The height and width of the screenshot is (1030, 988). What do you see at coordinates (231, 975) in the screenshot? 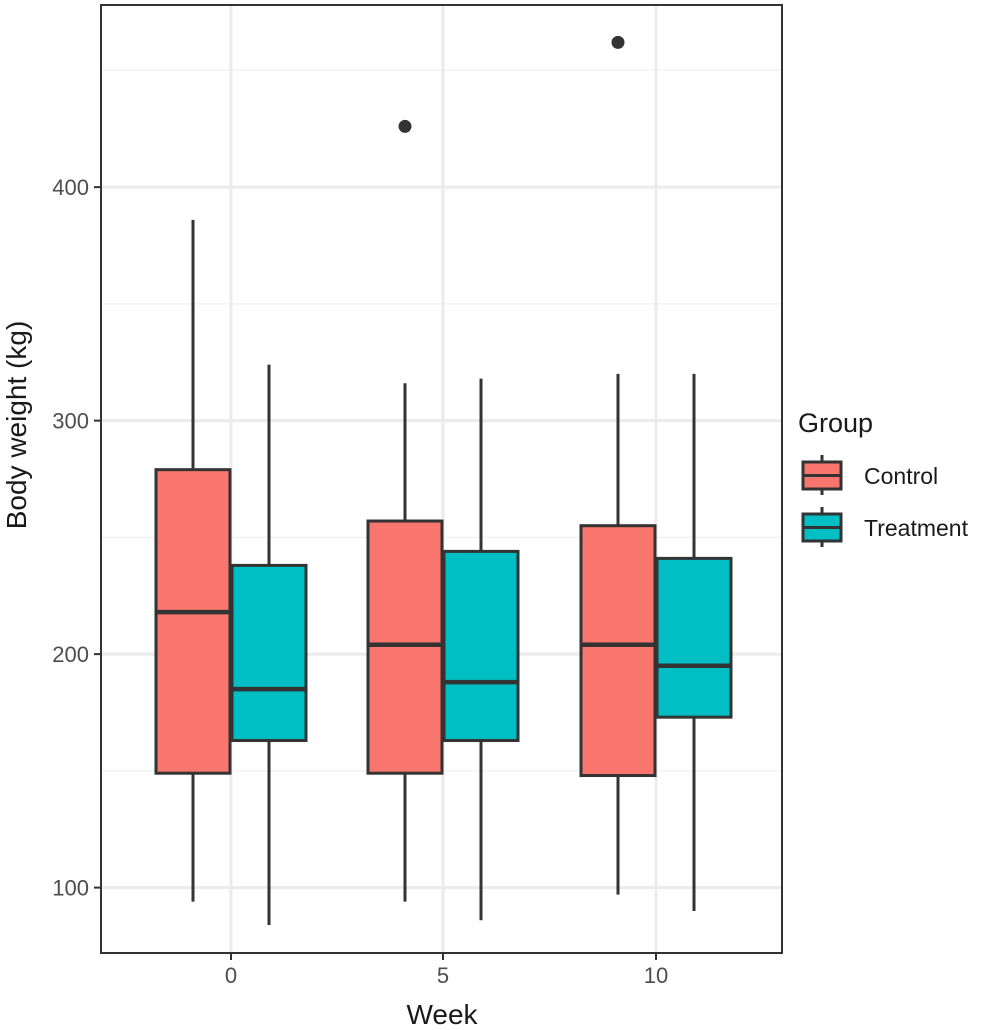
I see `x-tick-label: 0` at bounding box center [231, 975].